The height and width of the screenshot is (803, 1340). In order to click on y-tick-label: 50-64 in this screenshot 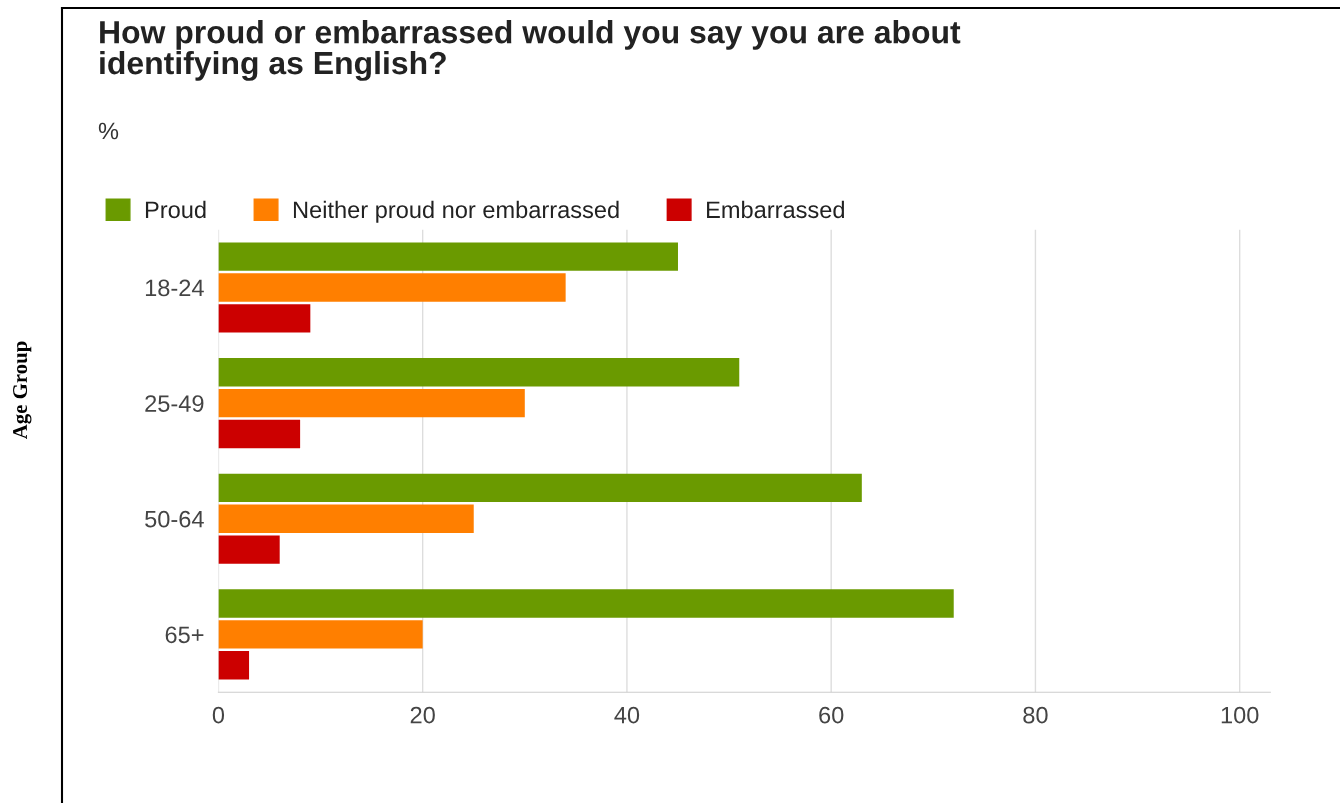, I will do `click(174, 519)`.